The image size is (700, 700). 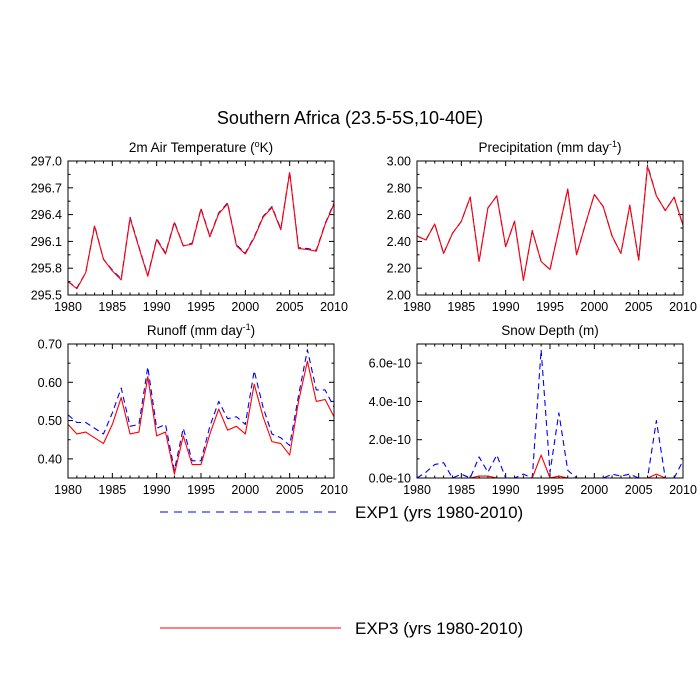 What do you see at coordinates (46, 162) in the screenshot?
I see `y-tick-label: 297.0` at bounding box center [46, 162].